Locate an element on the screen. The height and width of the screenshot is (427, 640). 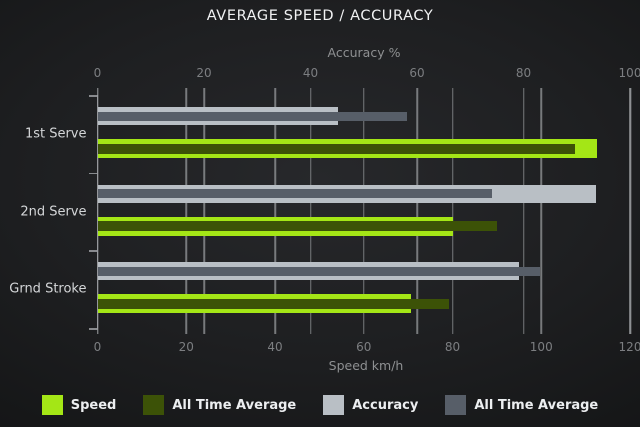
legend-item-speed-0: Speed is located at coordinates (79, 405).